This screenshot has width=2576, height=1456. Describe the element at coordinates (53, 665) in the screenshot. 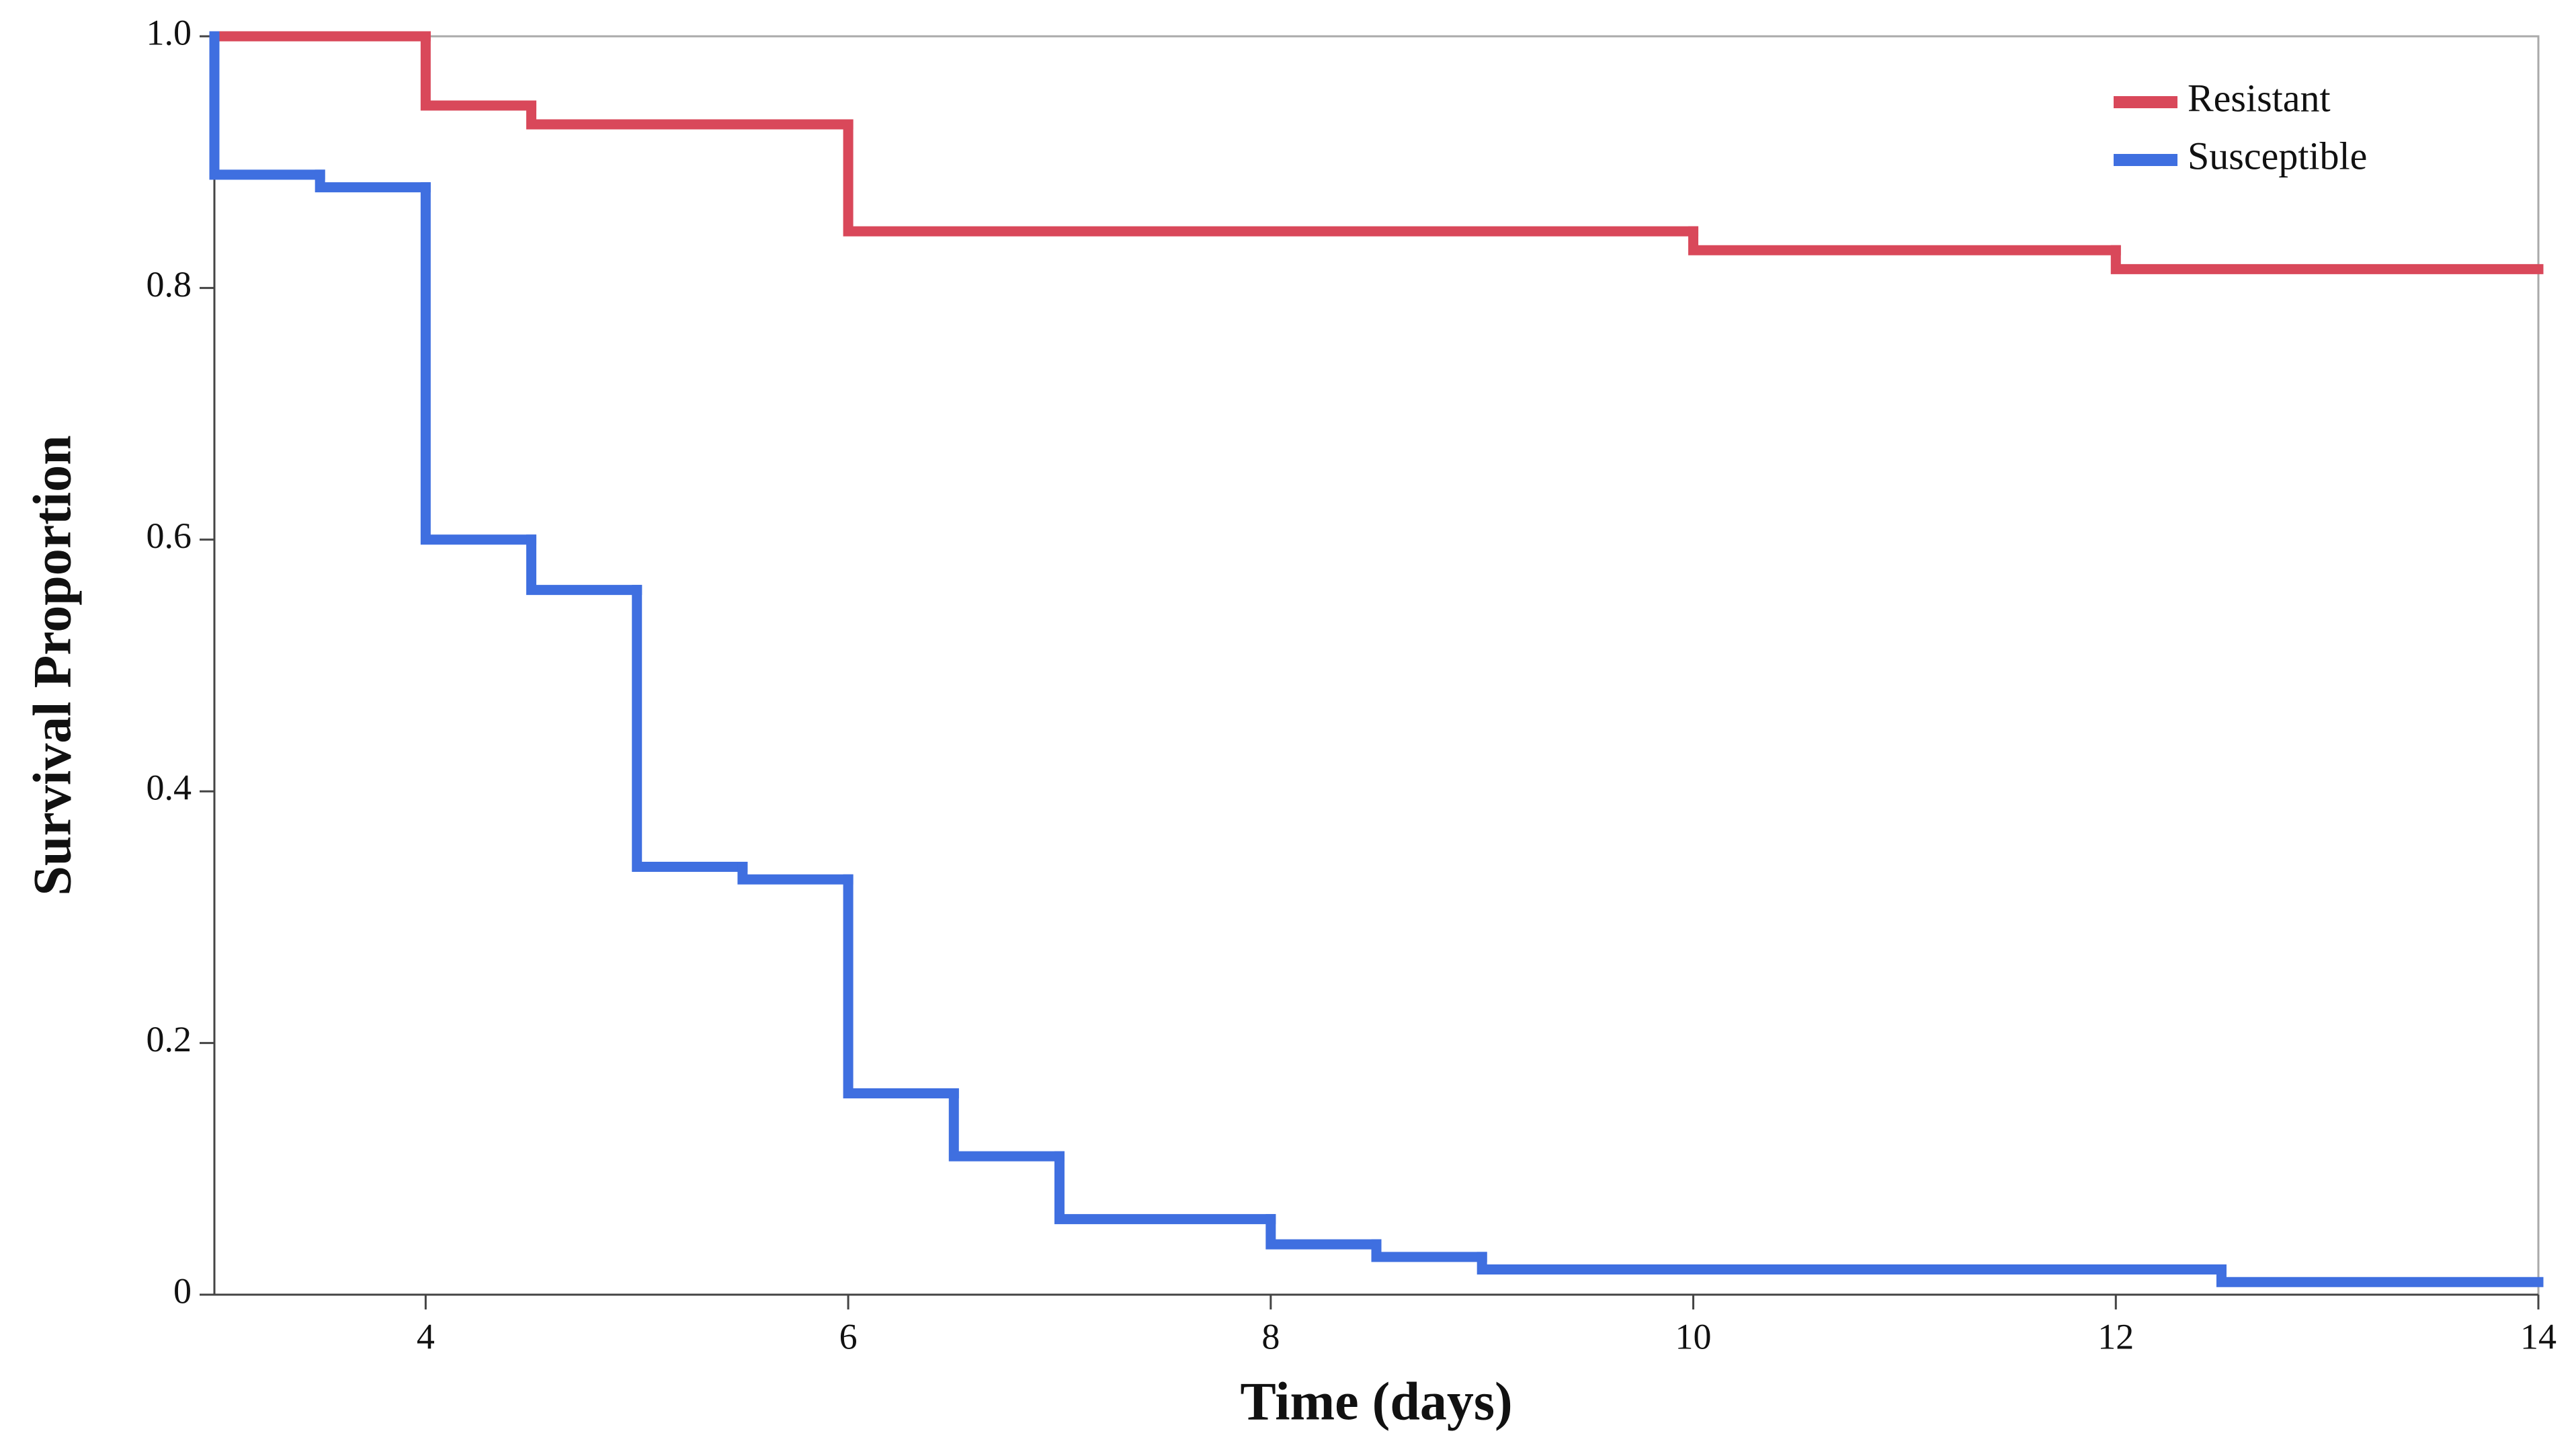

I see `y-axis-title: Survival Proportion` at that location.